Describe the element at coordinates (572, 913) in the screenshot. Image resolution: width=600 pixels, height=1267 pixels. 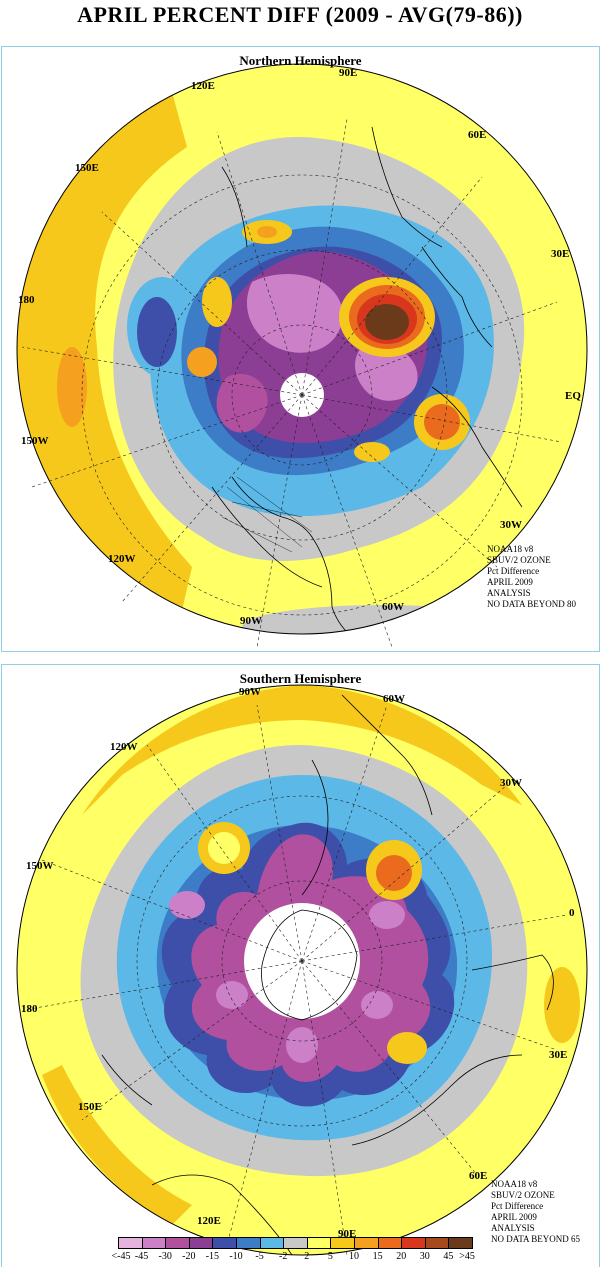
I see `lon-label: 0` at that location.